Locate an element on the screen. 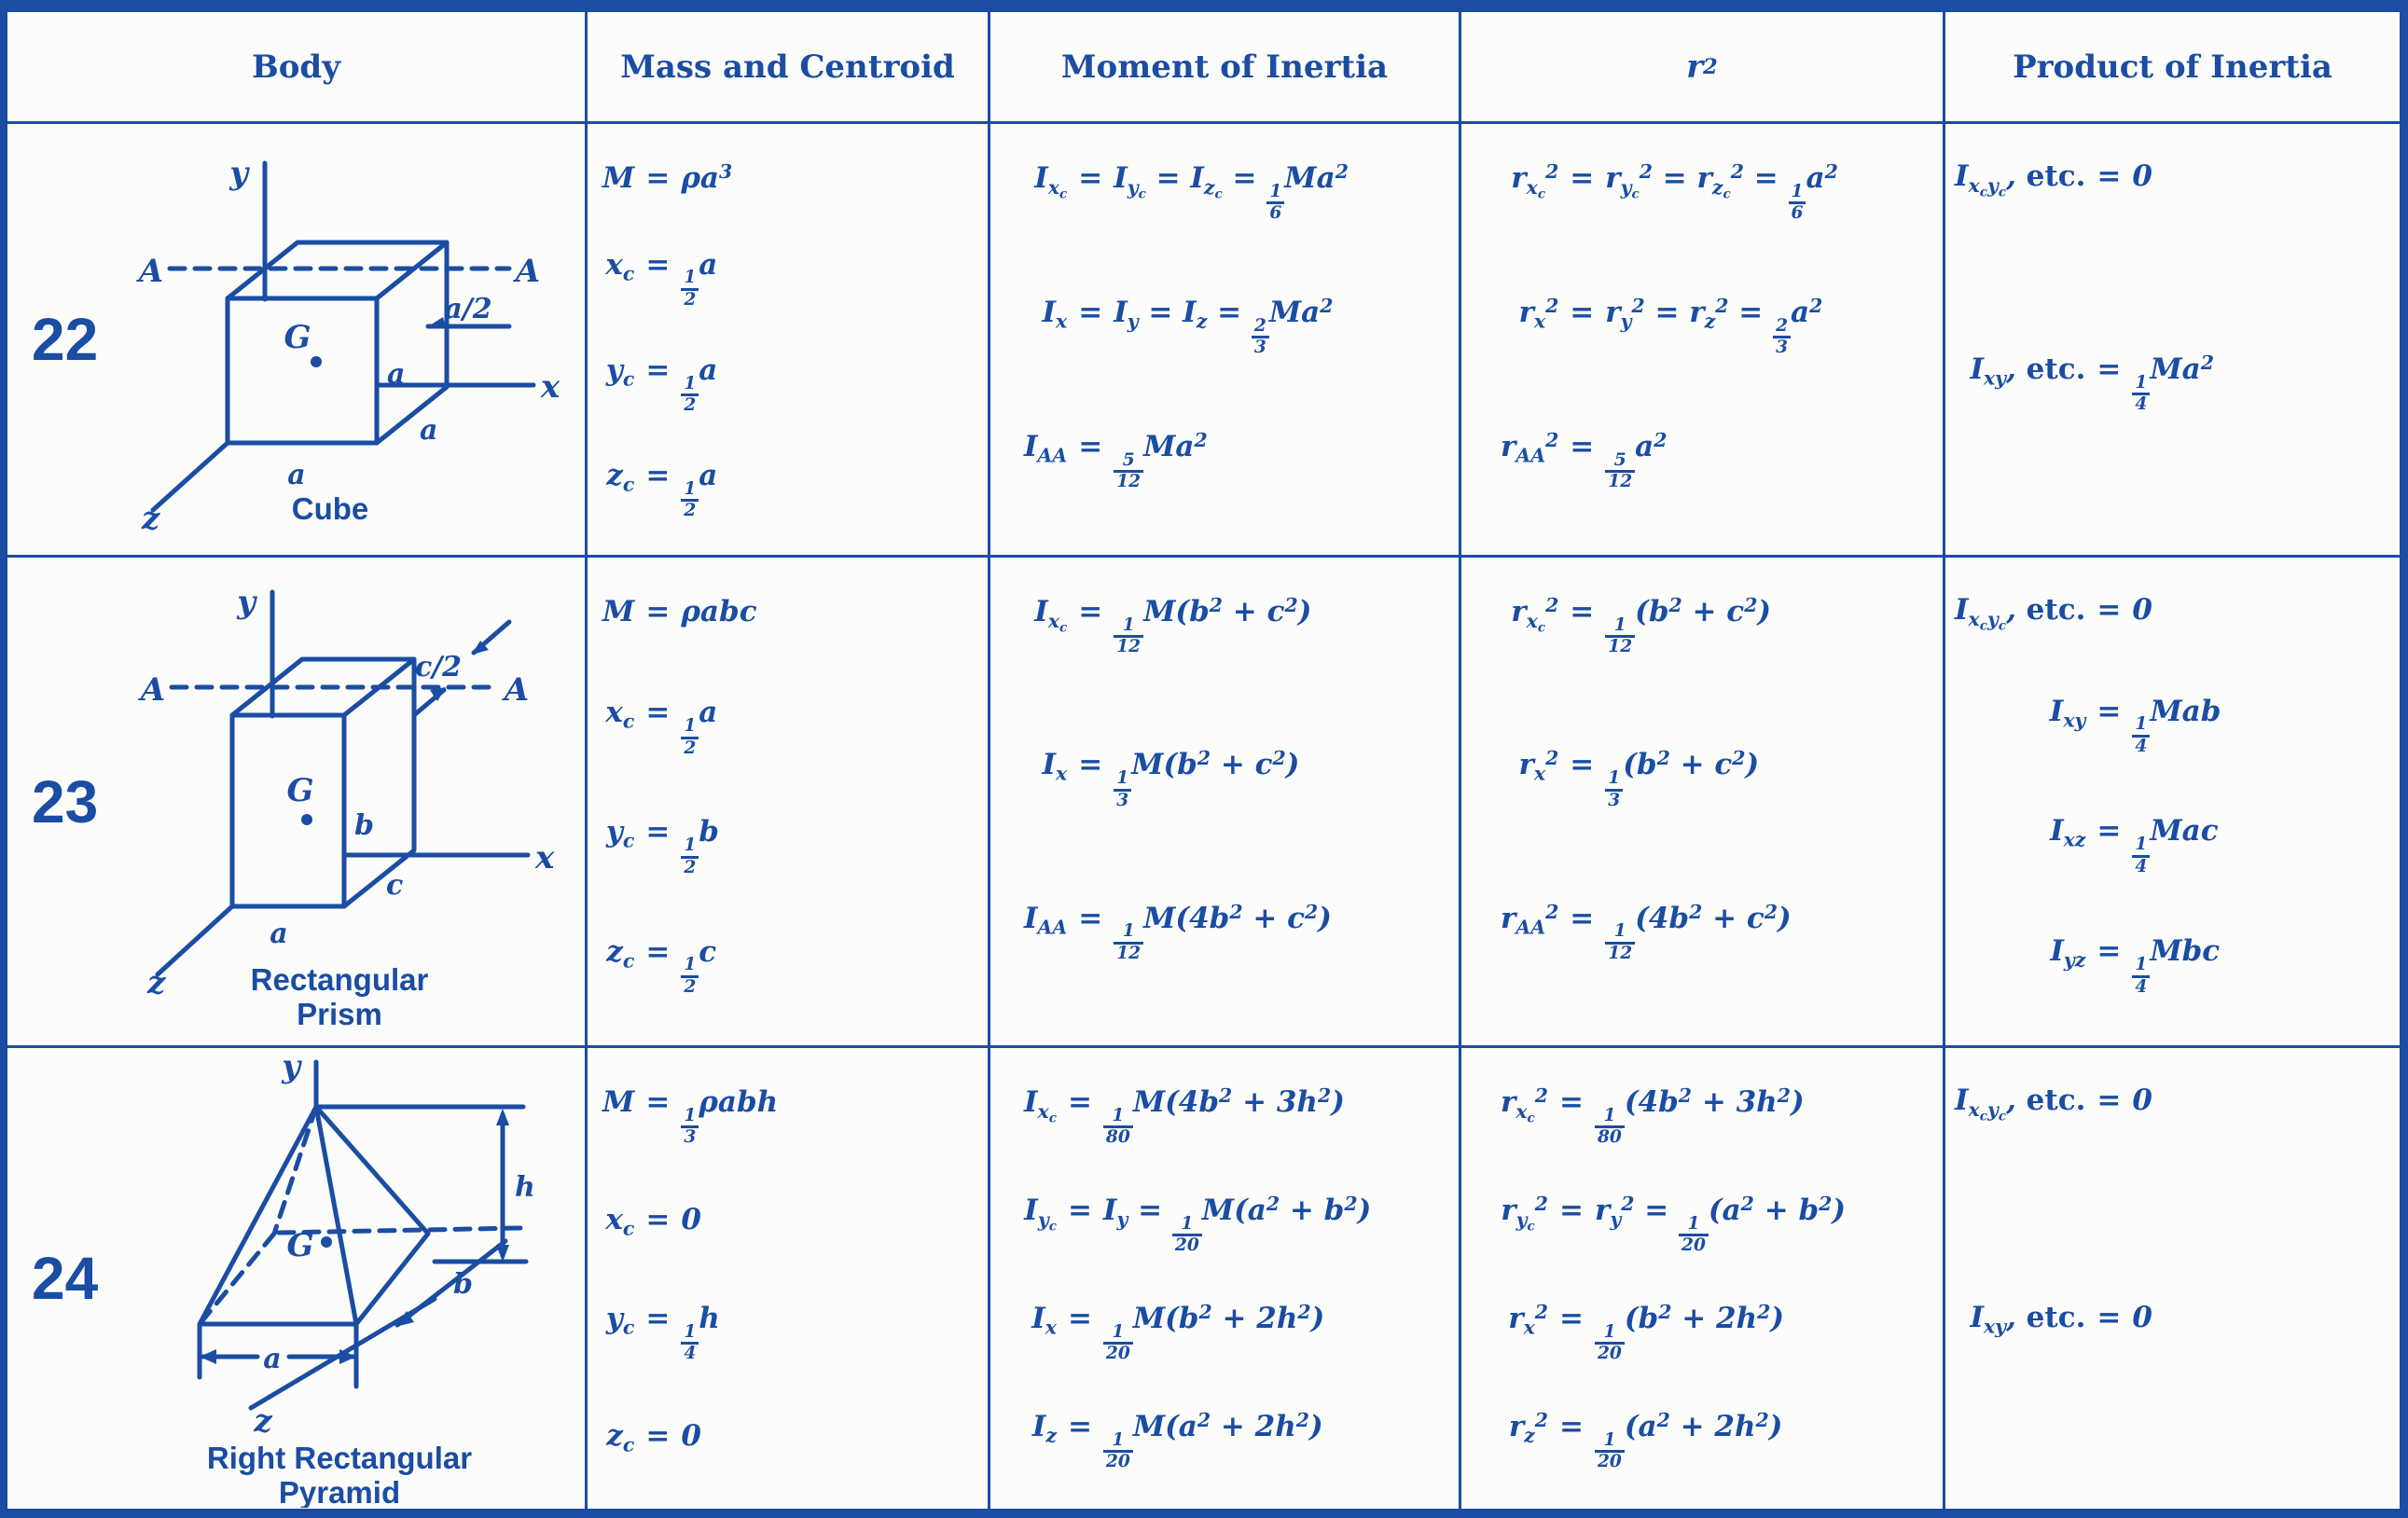  formula-lhs: yc is located at coordinates (620, 834).